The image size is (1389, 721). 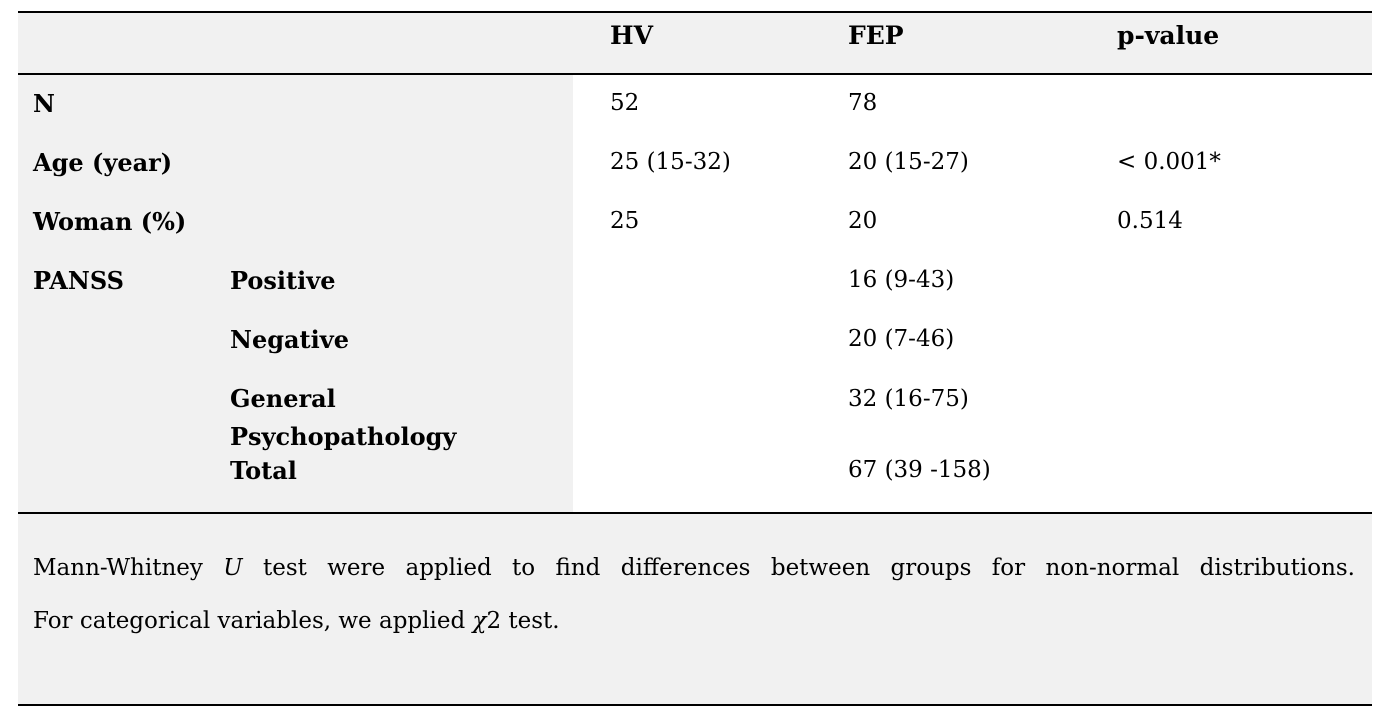 What do you see at coordinates (692, 104) in the screenshot?
I see `cell-hv: 52` at bounding box center [692, 104].